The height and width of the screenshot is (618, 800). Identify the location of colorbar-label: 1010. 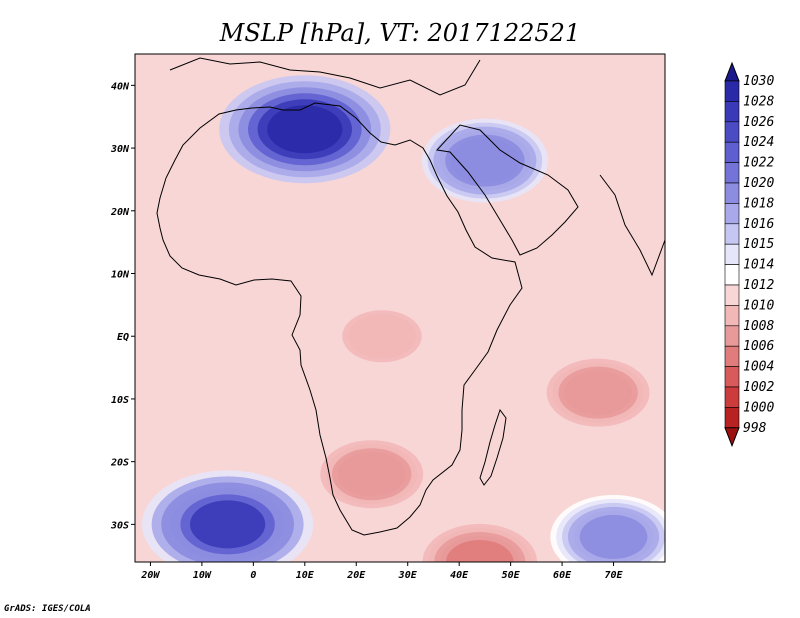
(758, 305).